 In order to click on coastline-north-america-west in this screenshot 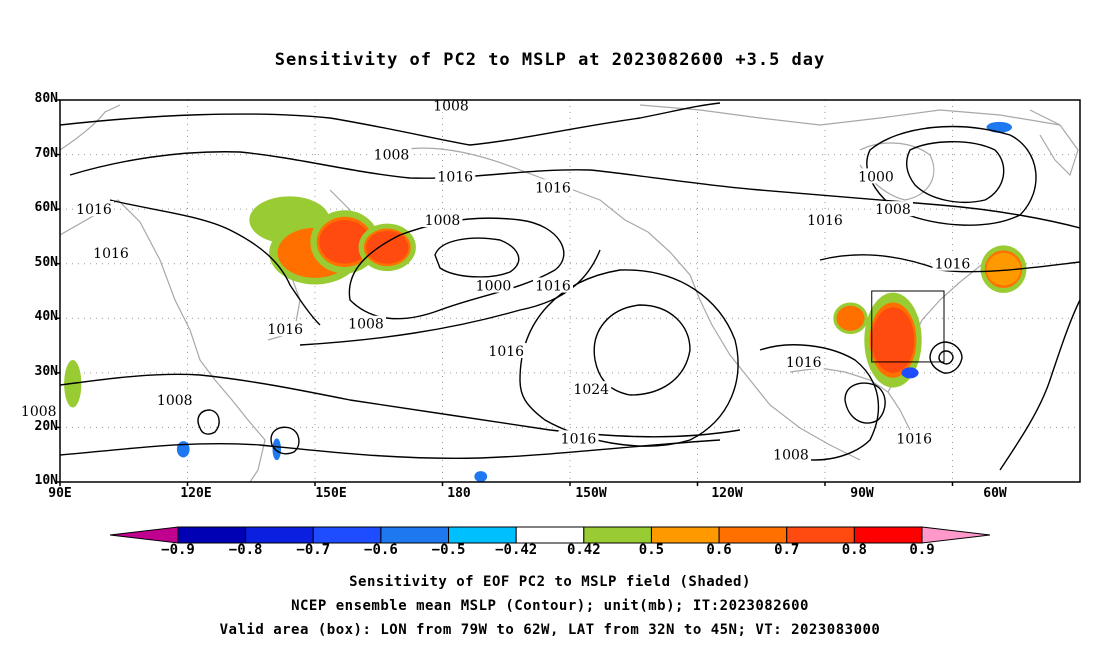, I will do `click(754, 346)`.